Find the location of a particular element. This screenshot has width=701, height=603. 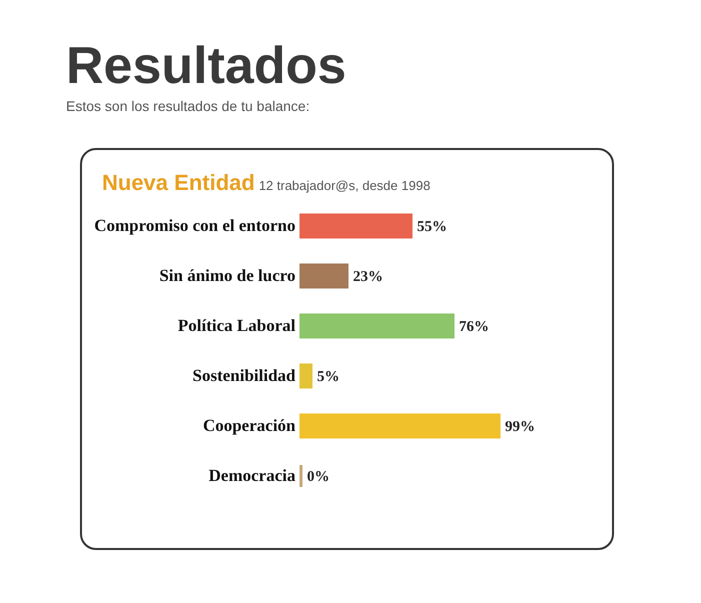

y-tick-label: Compromiso con el entorno is located at coordinates (195, 225).